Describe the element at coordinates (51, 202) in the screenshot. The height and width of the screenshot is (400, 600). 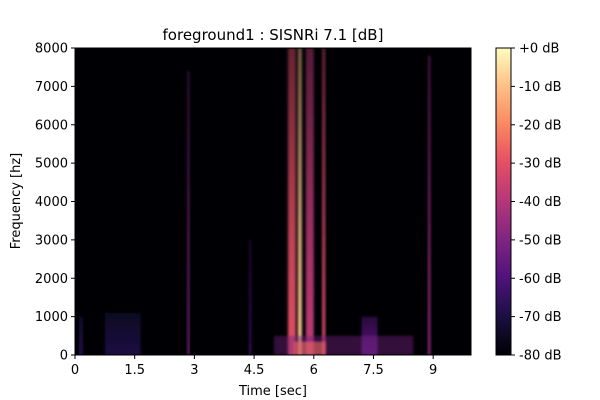
I see `y-tick-label-4: 4000` at that location.